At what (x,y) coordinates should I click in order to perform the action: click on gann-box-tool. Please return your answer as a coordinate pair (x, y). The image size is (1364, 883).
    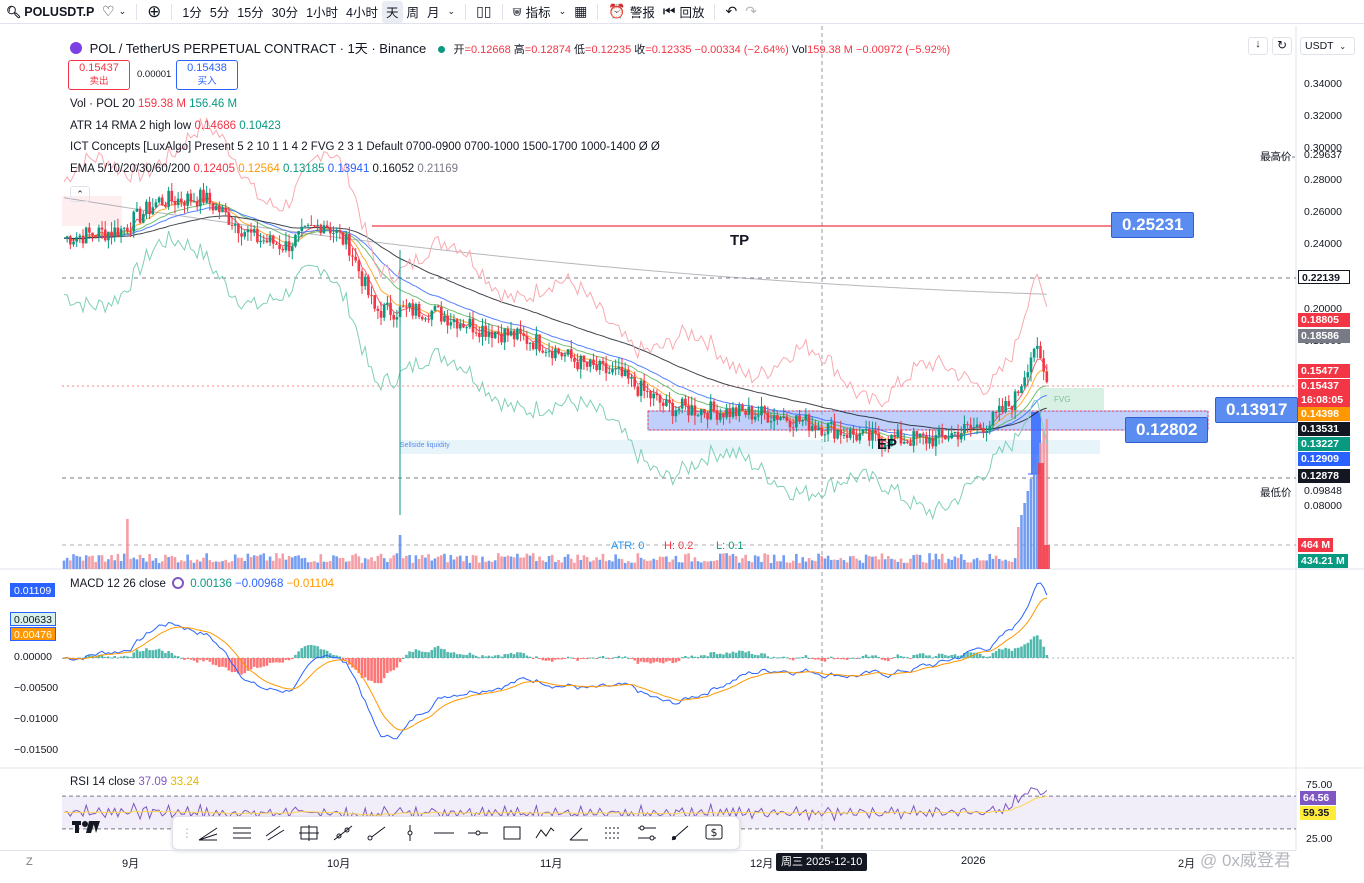
    Looking at the image, I should click on (309, 833).